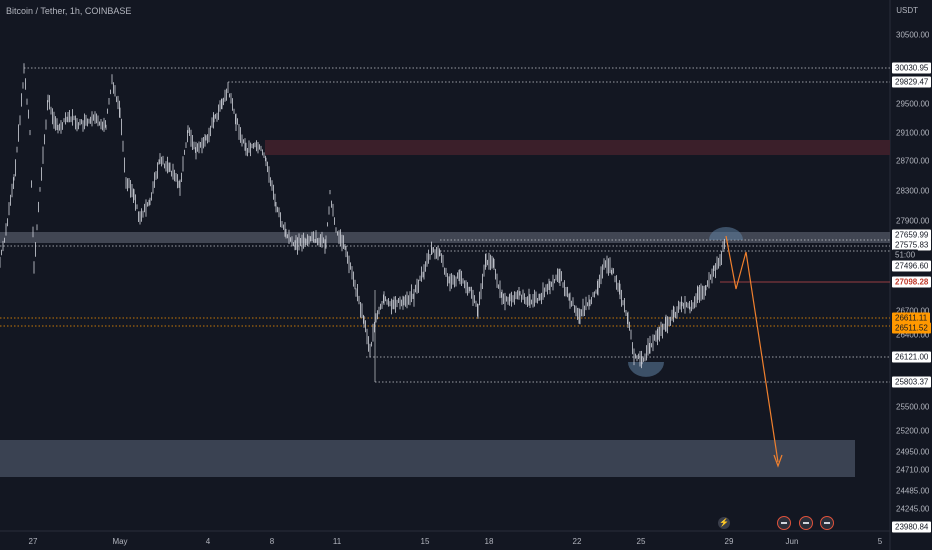 This screenshot has height=550, width=932. I want to click on x-tick: 29, so click(729, 541).